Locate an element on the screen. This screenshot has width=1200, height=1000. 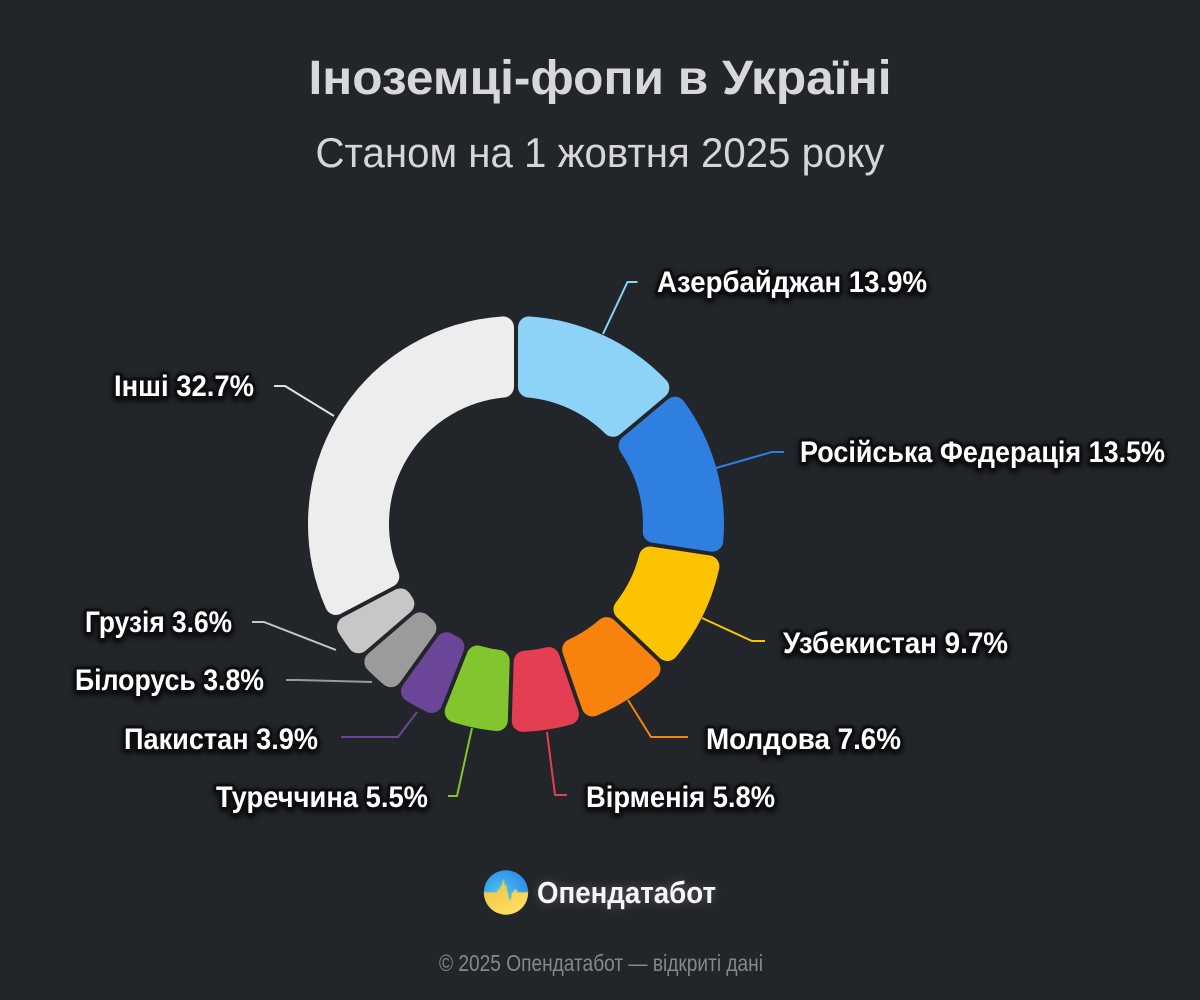
svg-text: Азербайджан 13.9% is located at coordinates (792, 282).